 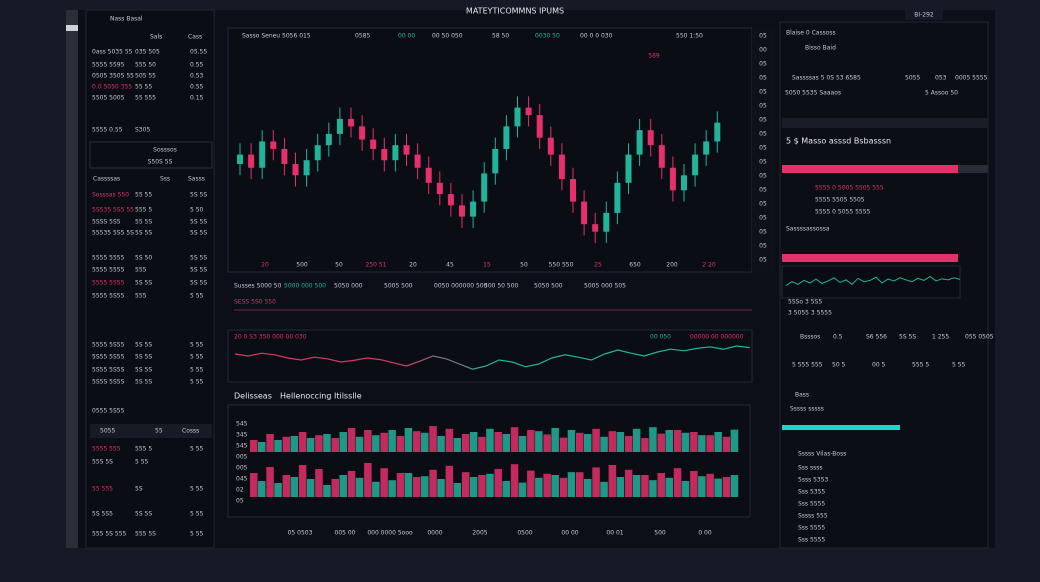 I want to click on left-panel, so click(x=150, y=279).